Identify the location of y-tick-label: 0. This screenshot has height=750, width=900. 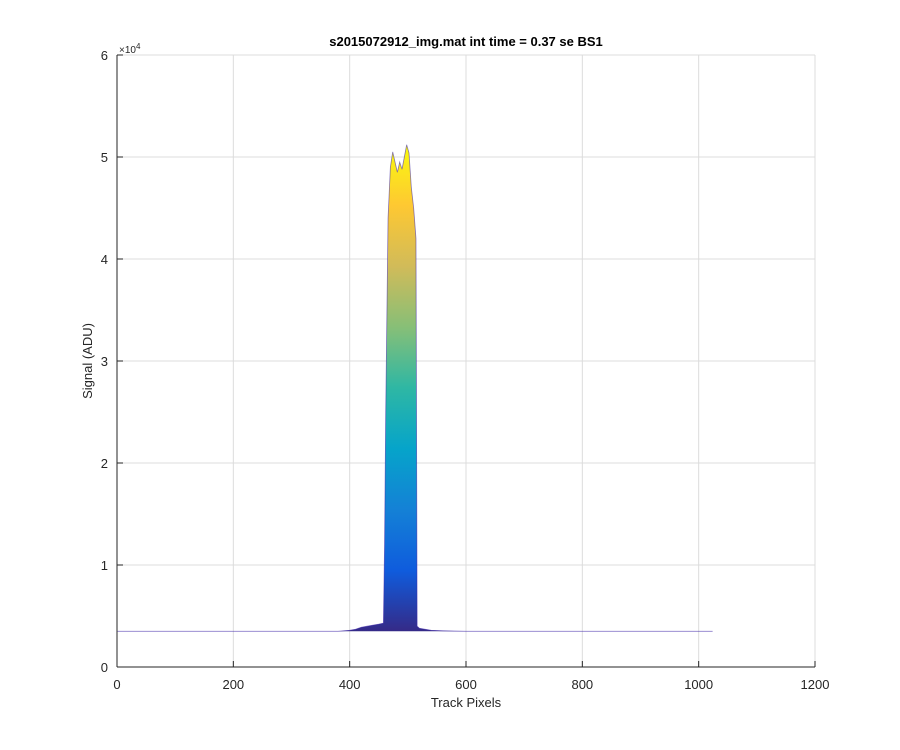
(104, 667).